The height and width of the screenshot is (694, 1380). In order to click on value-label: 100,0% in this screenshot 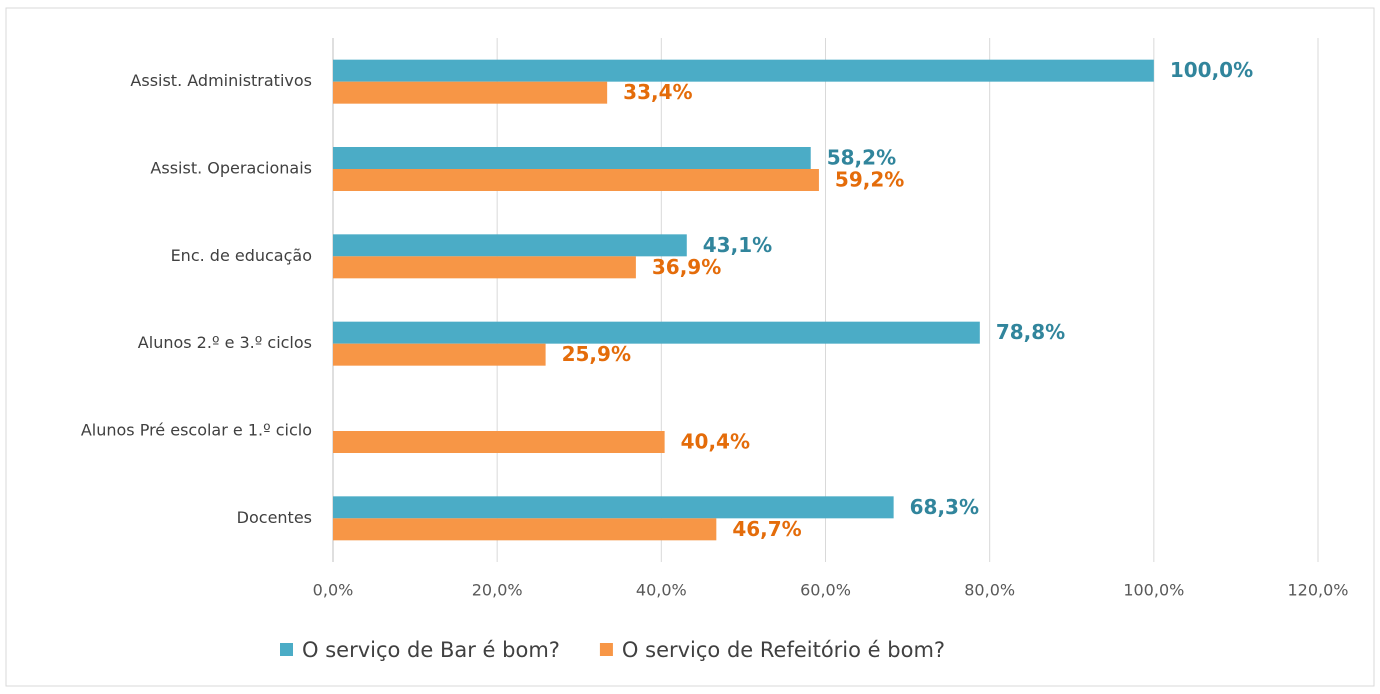, I will do `click(1211, 70)`.